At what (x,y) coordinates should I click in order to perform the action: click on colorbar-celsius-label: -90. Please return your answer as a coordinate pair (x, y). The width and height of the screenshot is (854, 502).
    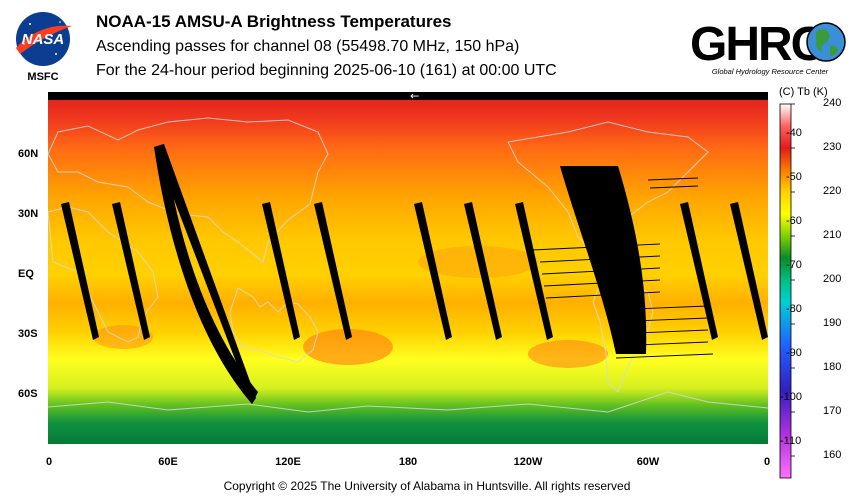
    Looking at the image, I should click on (794, 353).